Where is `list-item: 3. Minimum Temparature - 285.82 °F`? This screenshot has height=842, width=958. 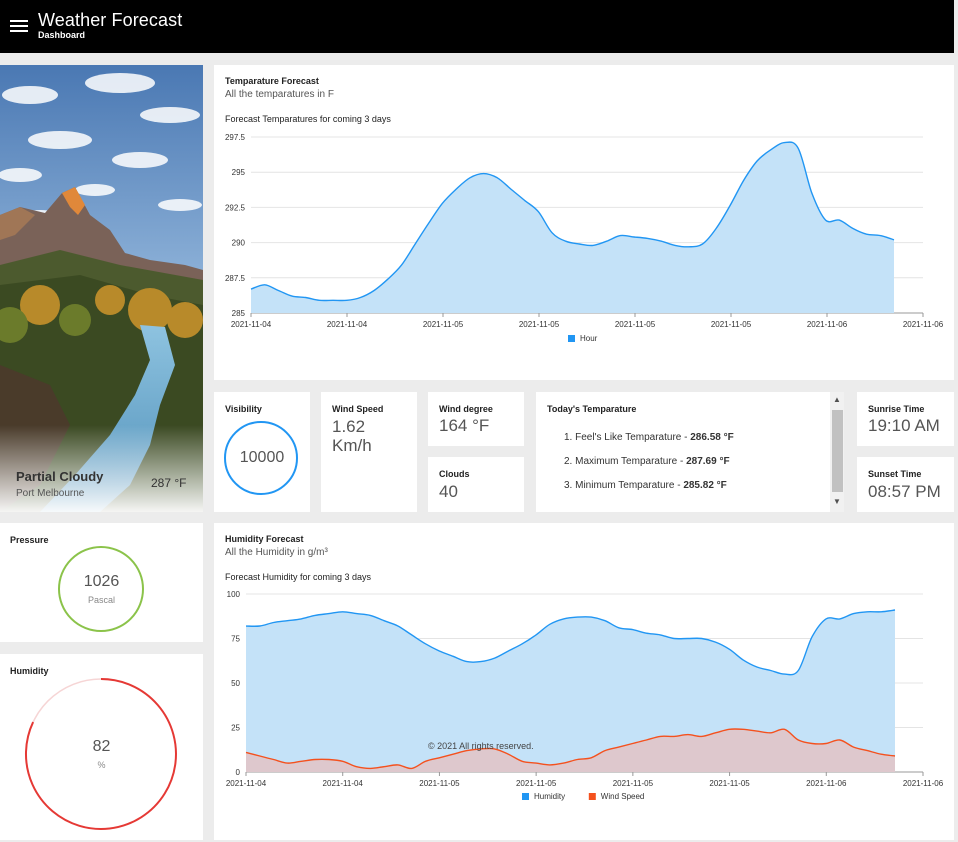
list-item: 3. Minimum Temparature - 285.82 °F is located at coordinates (649, 486).